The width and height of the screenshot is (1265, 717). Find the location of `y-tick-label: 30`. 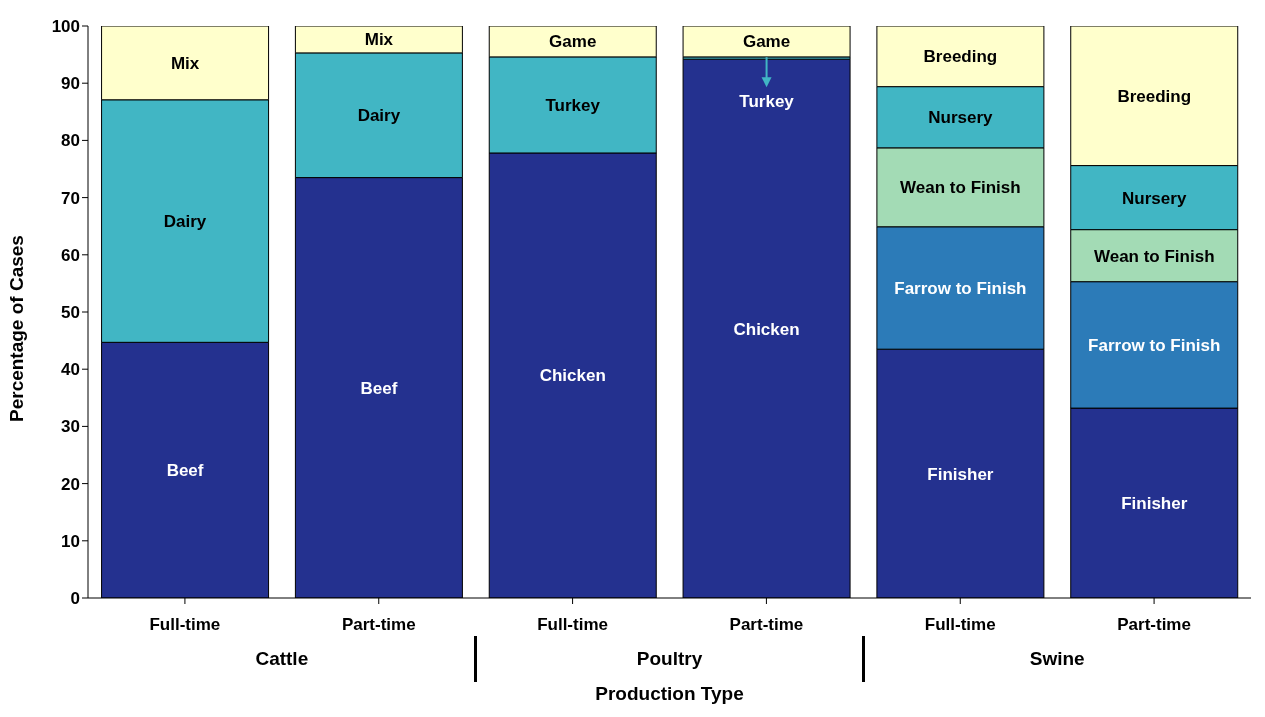

y-tick-label: 30 is located at coordinates (70, 427).